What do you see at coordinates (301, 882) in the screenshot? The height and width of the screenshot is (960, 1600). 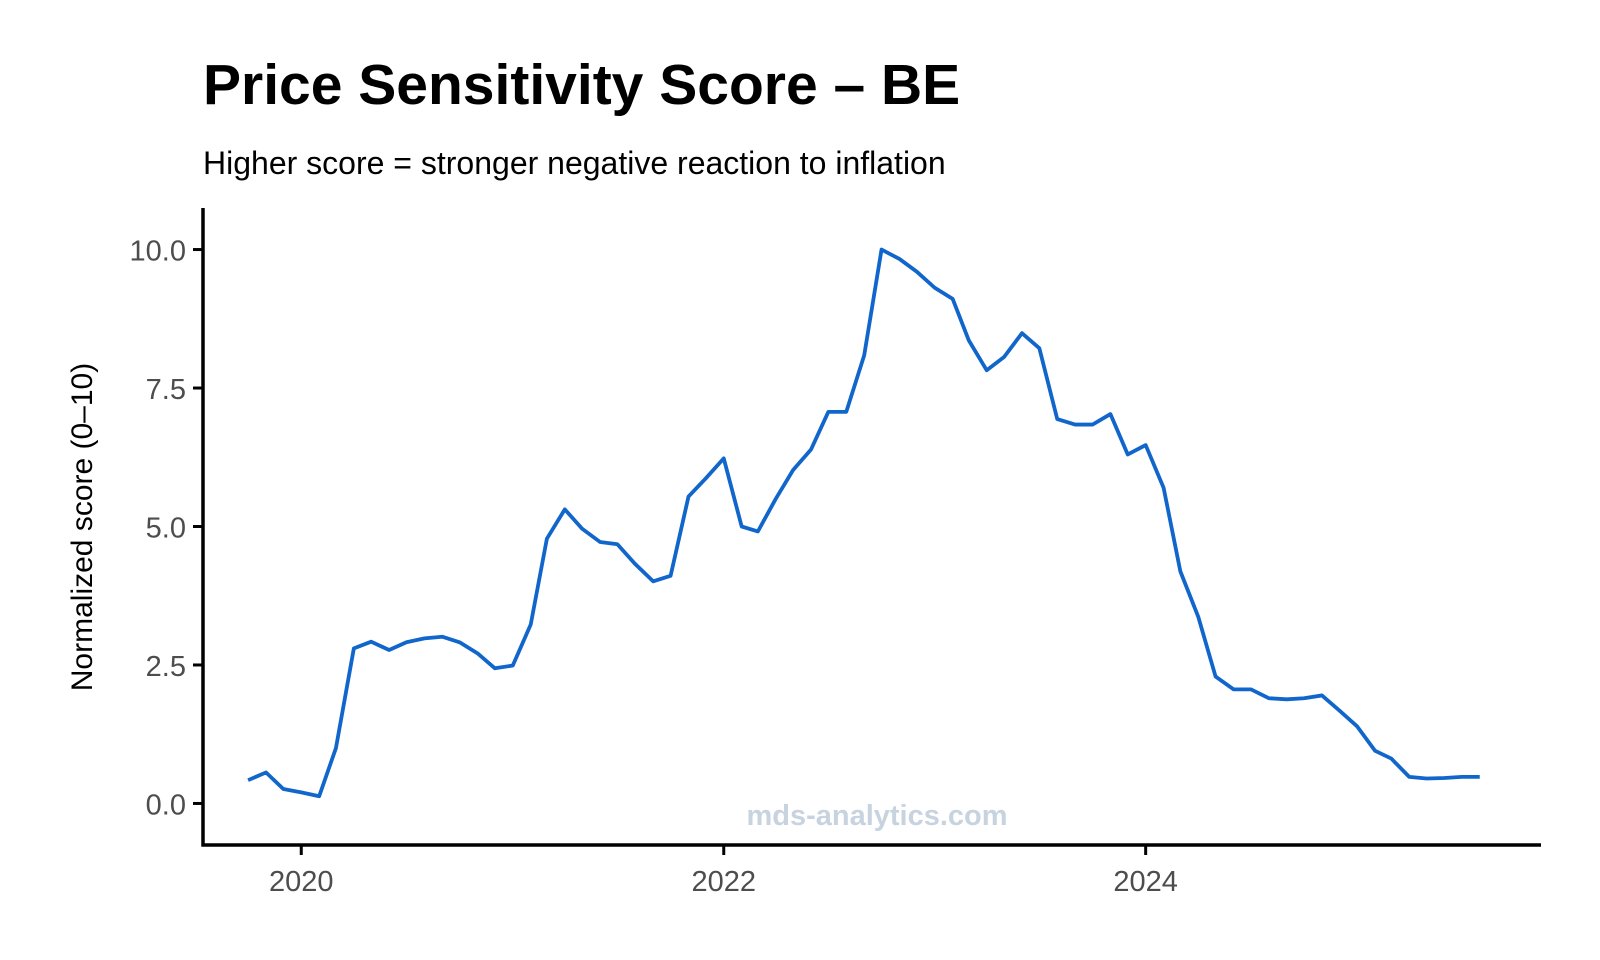 I see `x-tick-label: 2020` at bounding box center [301, 882].